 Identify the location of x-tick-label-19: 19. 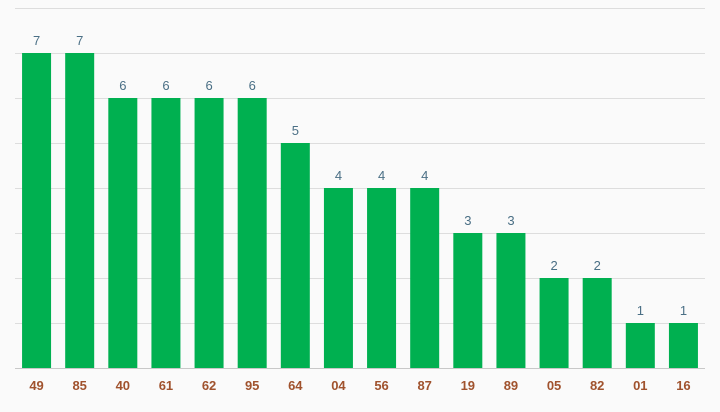
(468, 385).